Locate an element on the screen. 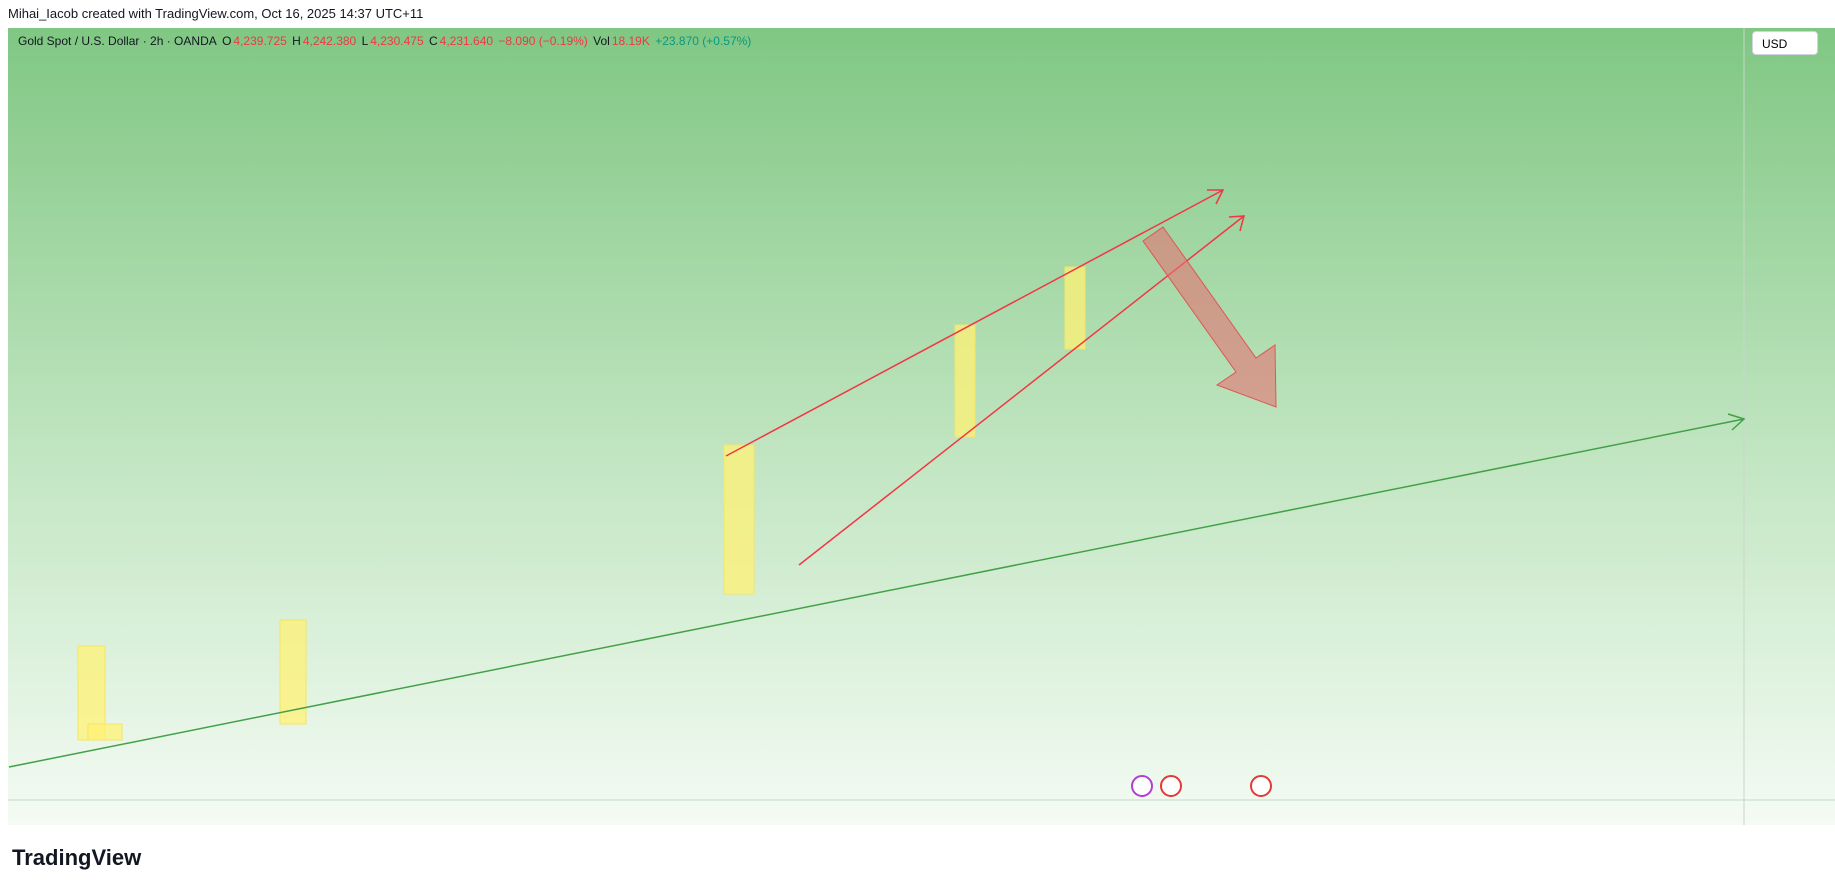 The width and height of the screenshot is (1835, 887). legend-key: C is located at coordinates (433, 41).